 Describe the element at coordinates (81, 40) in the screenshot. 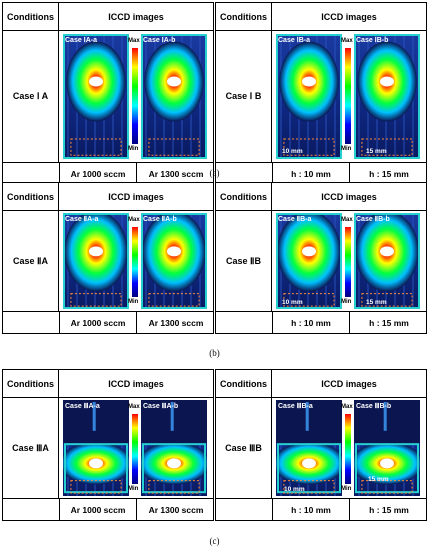

I see `image-label: Case ⅠA-a` at that location.